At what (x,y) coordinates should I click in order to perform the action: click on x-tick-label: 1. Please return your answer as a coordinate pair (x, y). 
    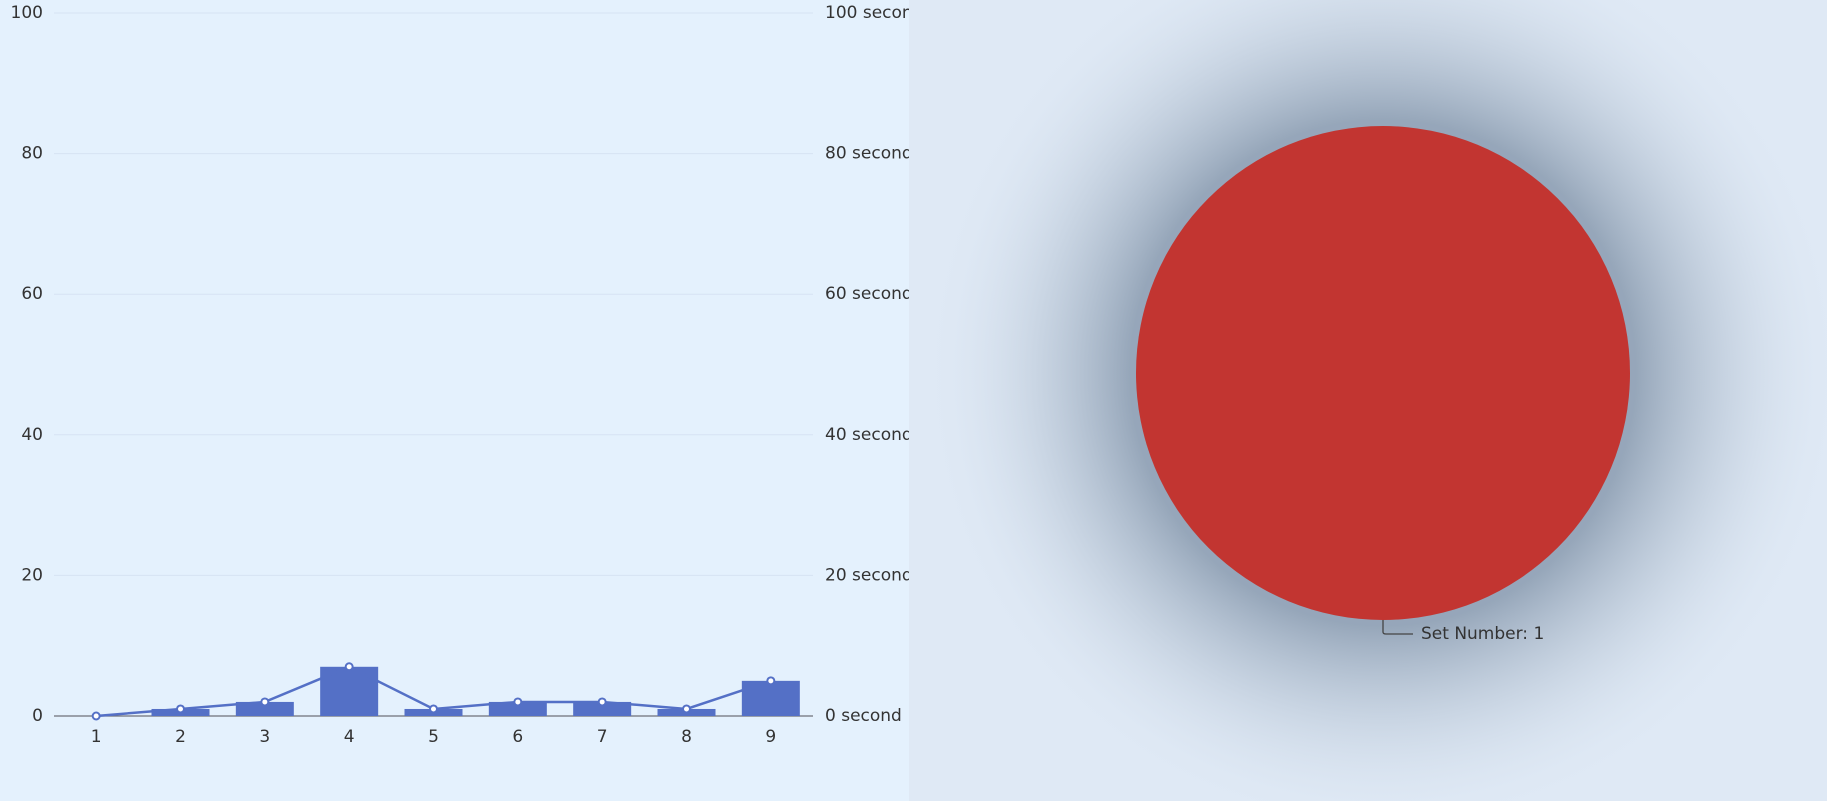
    Looking at the image, I should click on (96, 737).